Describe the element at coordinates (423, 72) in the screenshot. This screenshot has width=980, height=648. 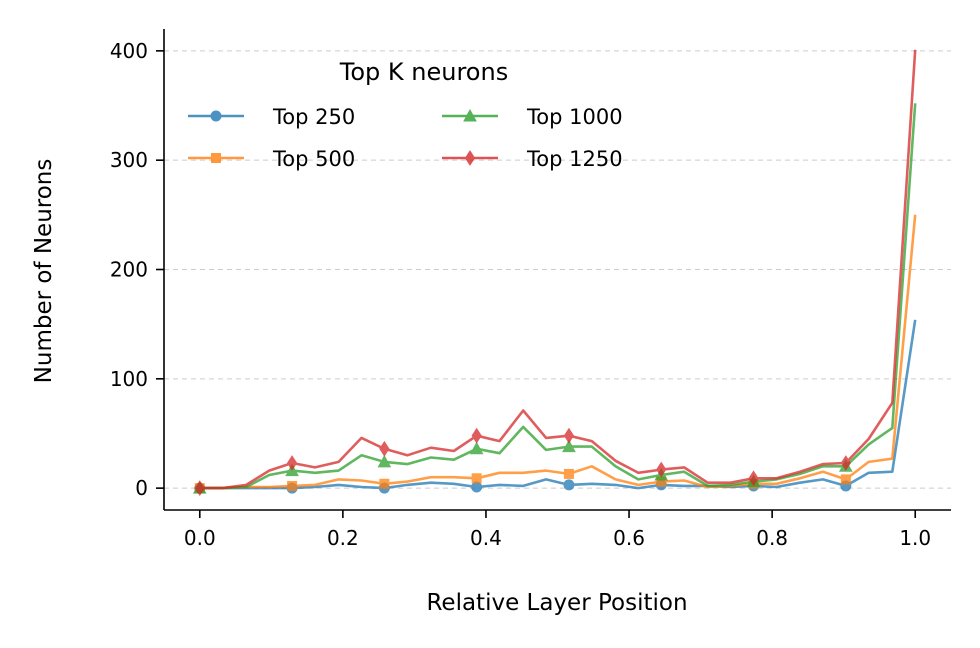
I see `legend-title: Top K neurons` at that location.